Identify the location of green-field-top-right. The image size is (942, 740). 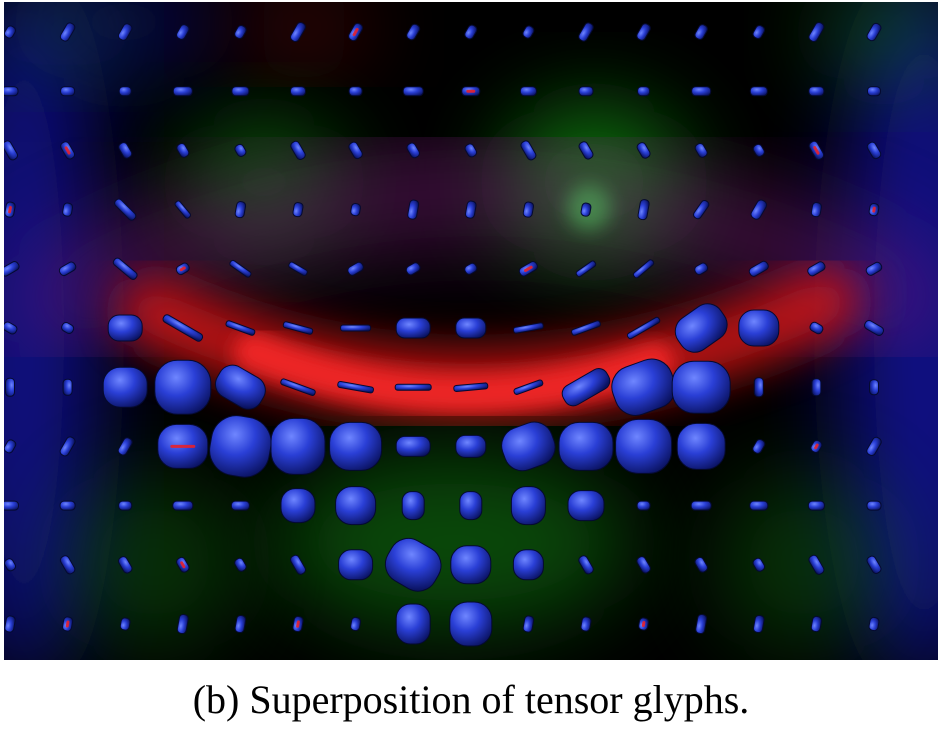
(876, 42).